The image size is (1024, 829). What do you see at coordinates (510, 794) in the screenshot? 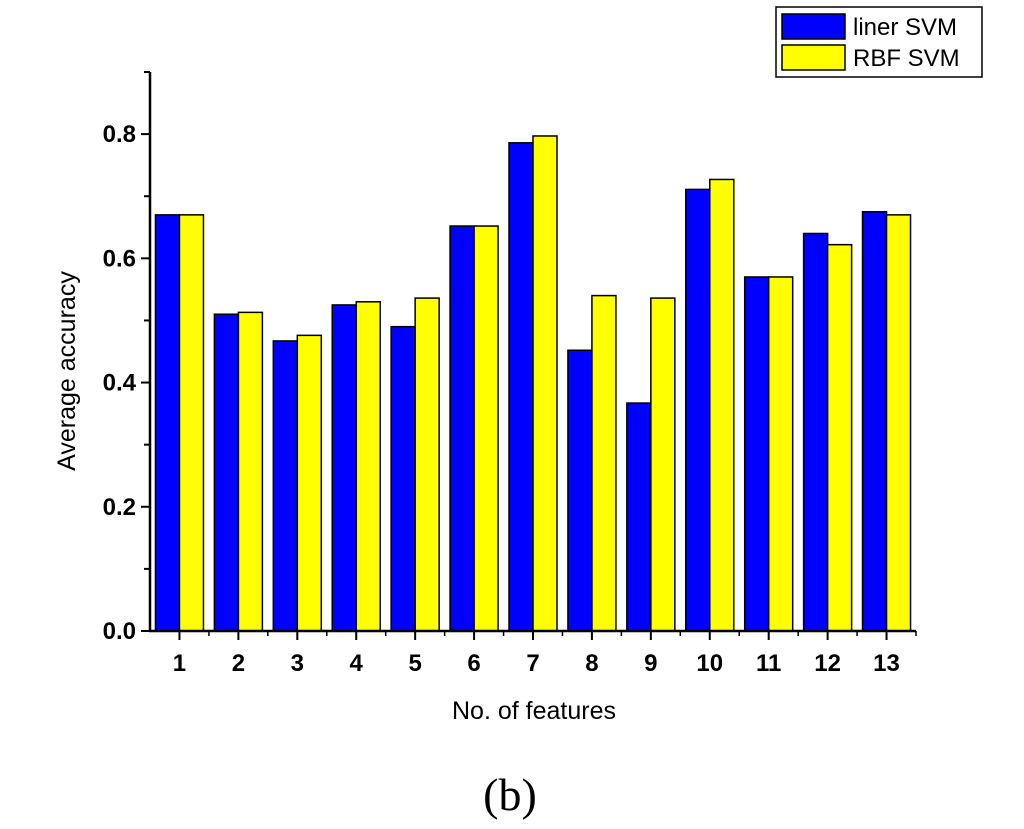
I see `figure-caption: (b)` at bounding box center [510, 794].